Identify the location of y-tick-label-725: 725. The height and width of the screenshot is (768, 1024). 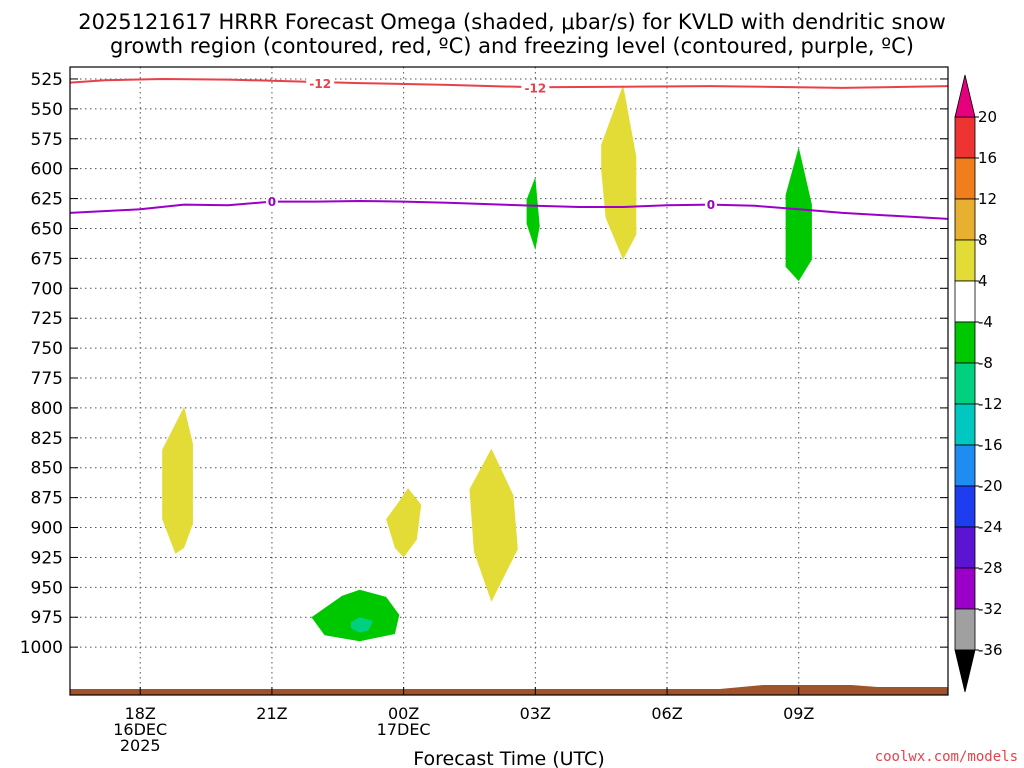
(47, 319).